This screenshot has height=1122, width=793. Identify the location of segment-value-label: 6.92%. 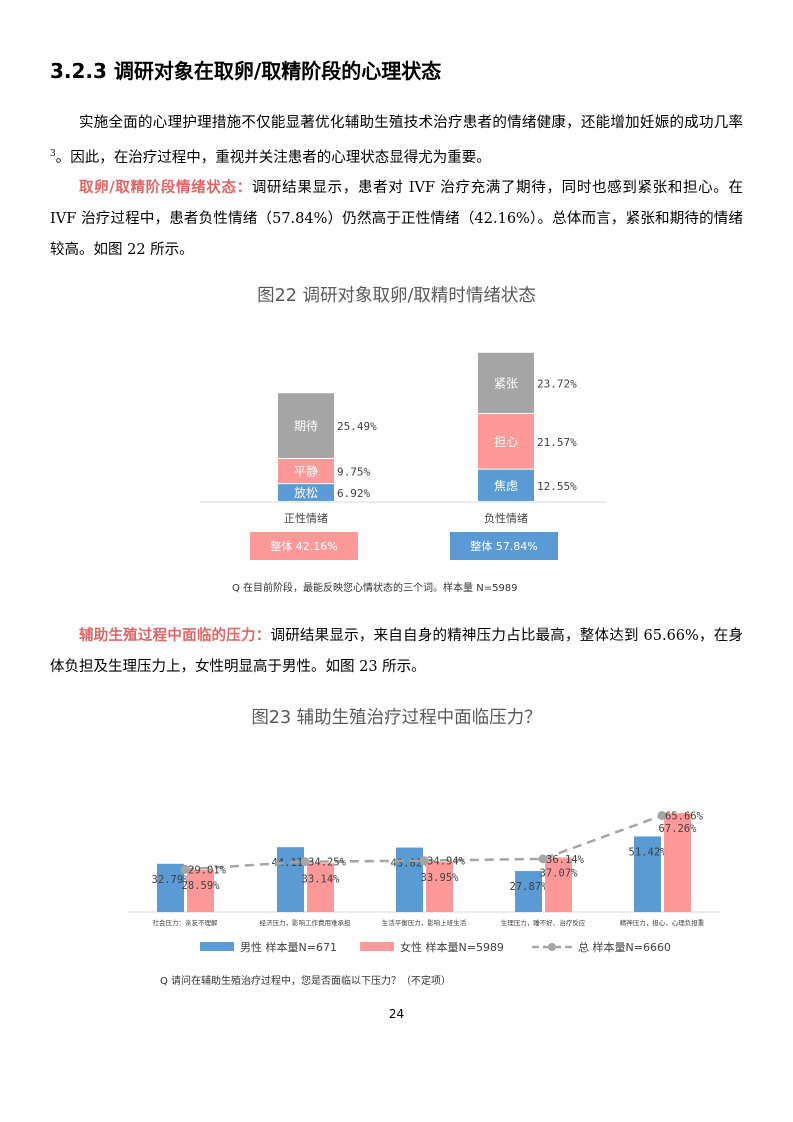
(353, 493).